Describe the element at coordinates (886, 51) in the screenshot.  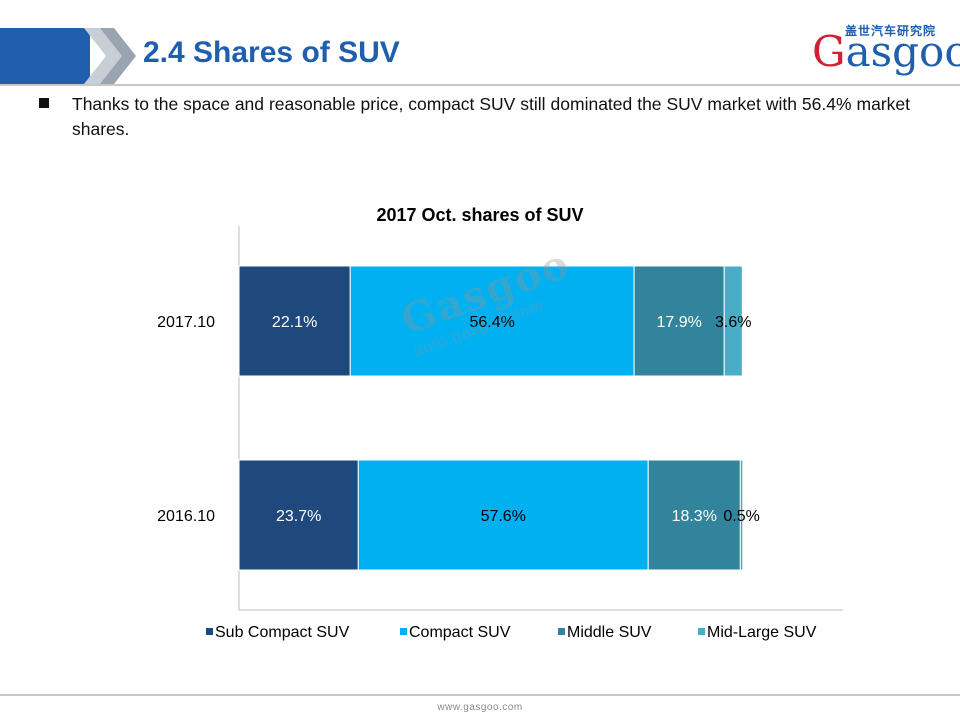
I see `gasgoo-logo: Gasgoo` at that location.